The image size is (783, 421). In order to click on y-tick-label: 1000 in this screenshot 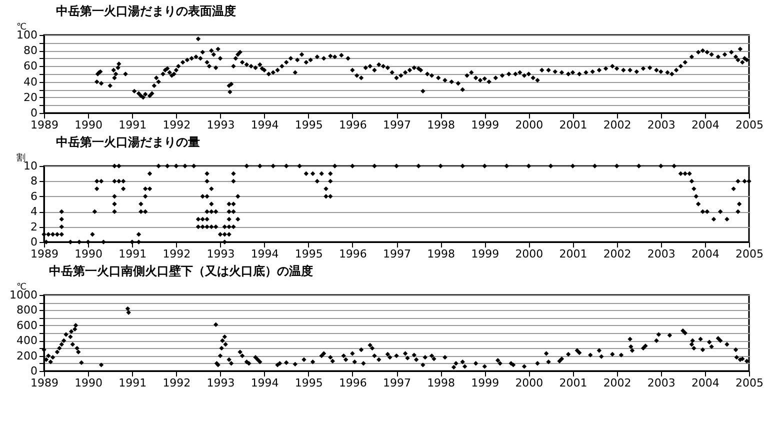, I will do `click(24, 295)`.